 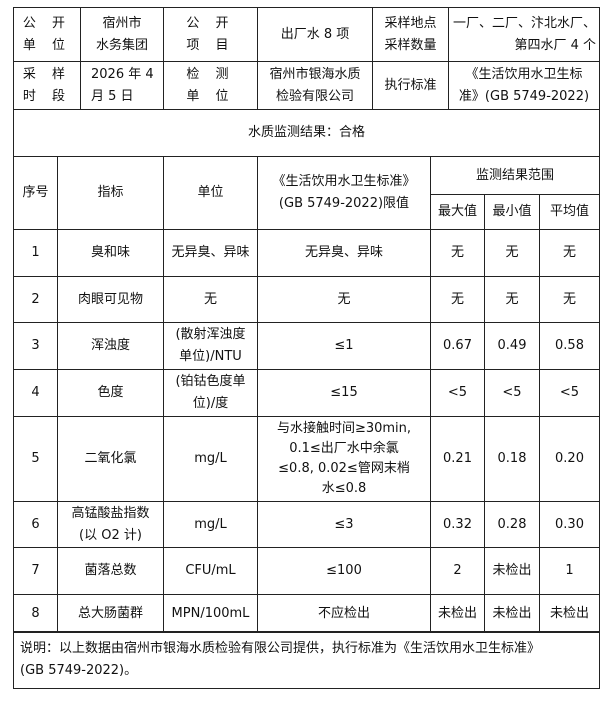 I want to click on cell-limit: ≤3, so click(x=344, y=524).